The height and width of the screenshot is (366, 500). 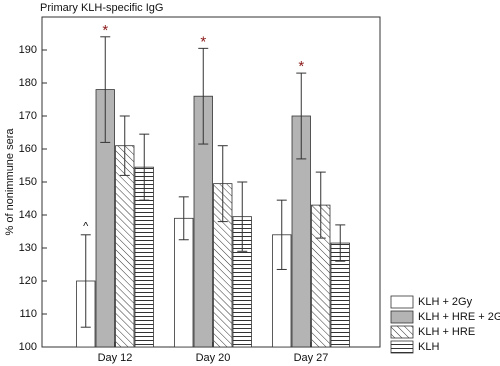 What do you see at coordinates (28, 347) in the screenshot?
I see `y-tick-label: 100` at bounding box center [28, 347].